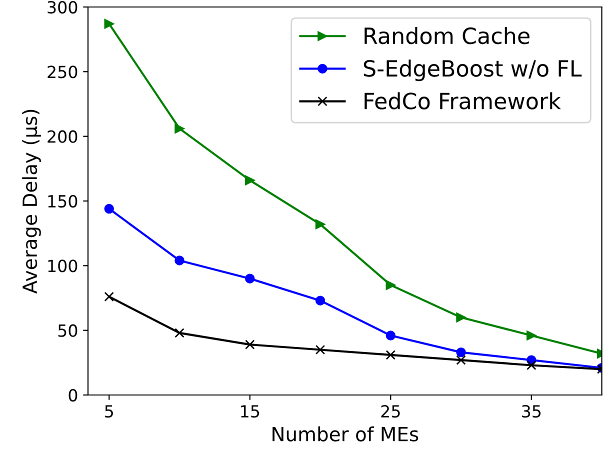 This screenshot has height=457, width=603. I want to click on y-tick-label: 250, so click(63, 72).